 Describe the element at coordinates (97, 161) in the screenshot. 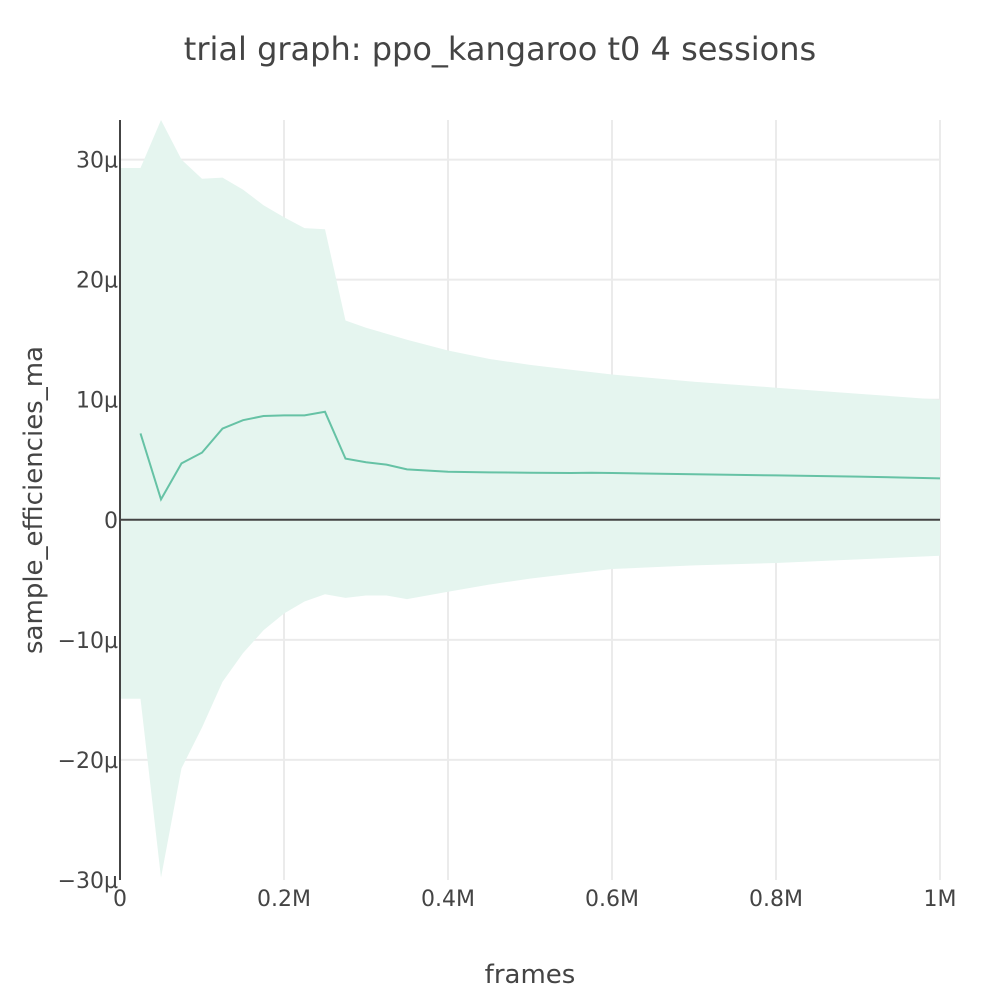

I see `y-tick-label: 30µ` at that location.